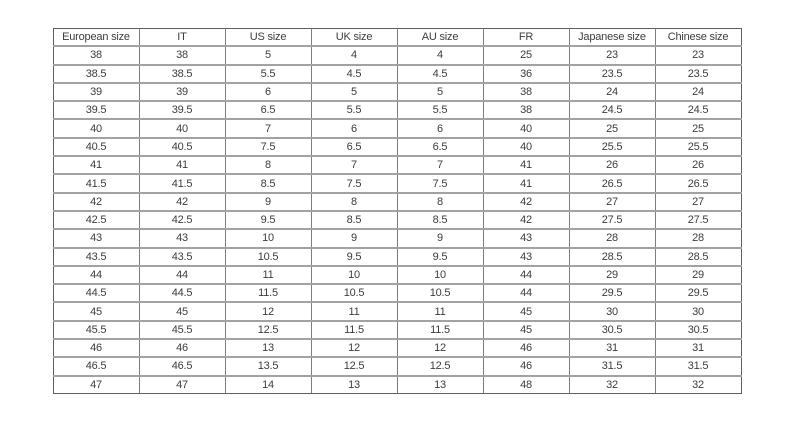 This screenshot has height=444, width=794. I want to click on table-cell: 14, so click(268, 384).